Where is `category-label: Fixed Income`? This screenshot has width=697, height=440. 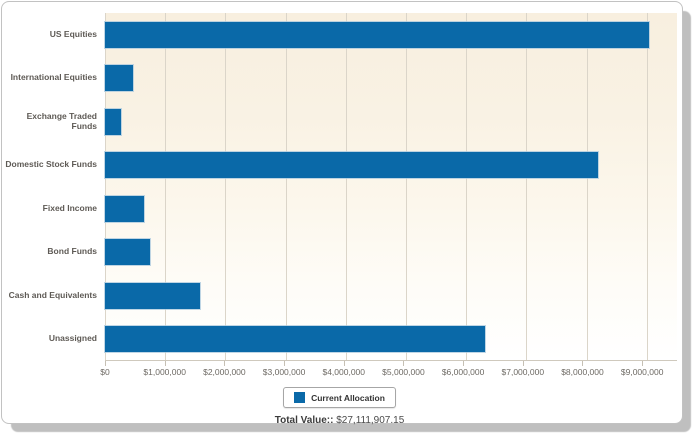
category-label: Fixed Income is located at coordinates (69, 207).